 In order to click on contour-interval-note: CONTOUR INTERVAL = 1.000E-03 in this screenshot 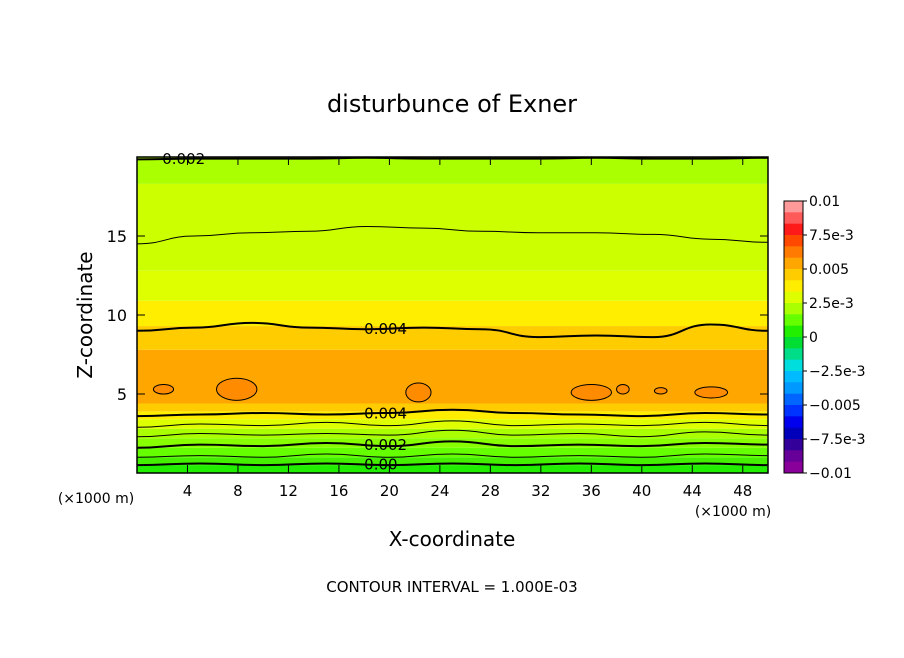, I will do `click(451, 587)`.